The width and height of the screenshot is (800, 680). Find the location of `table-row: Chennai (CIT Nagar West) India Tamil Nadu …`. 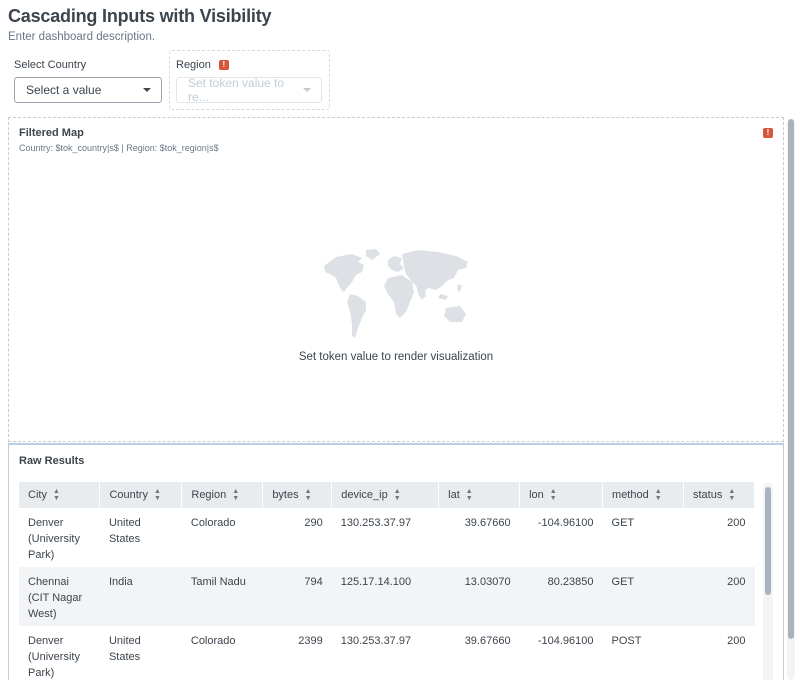

table-row: Chennai (CIT Nagar West) India Tamil Nadu … is located at coordinates (387, 596).